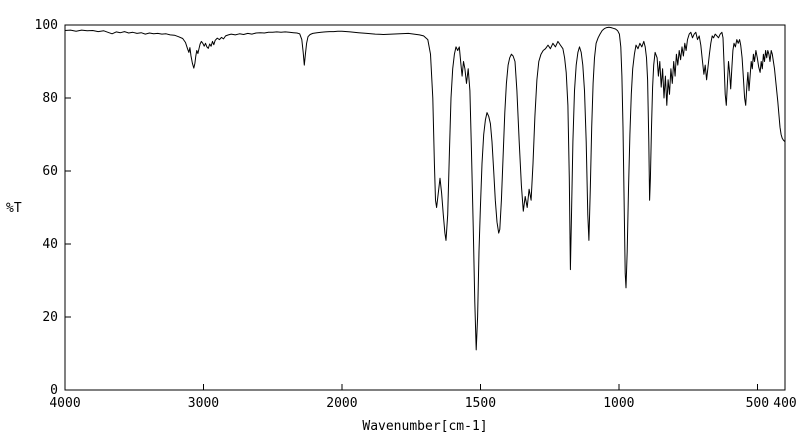 This screenshot has width=800, height=441. What do you see at coordinates (50, 317) in the screenshot?
I see `y-tick-label: 20` at bounding box center [50, 317].